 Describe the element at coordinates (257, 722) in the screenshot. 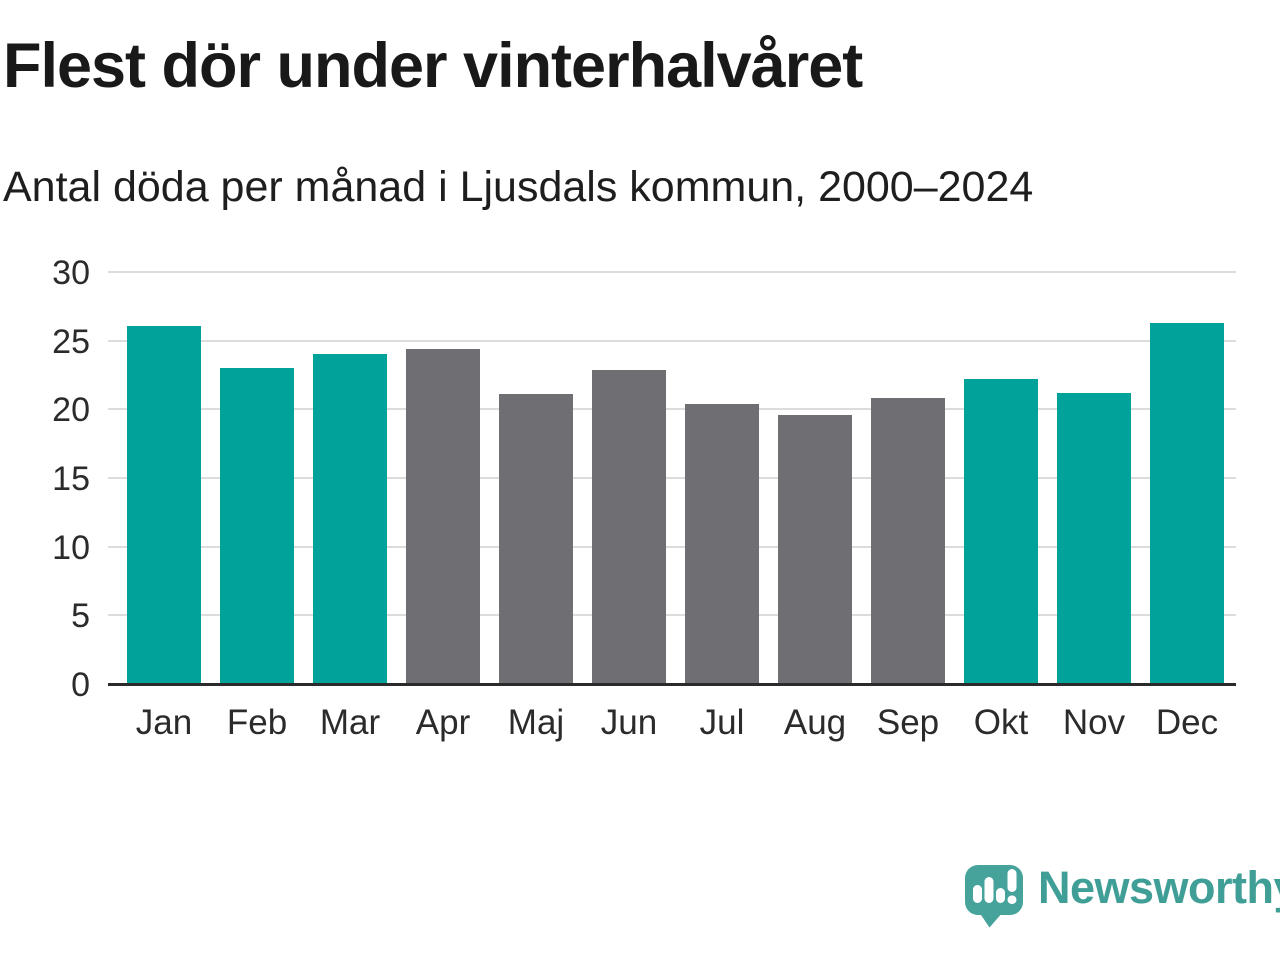

I see `x-axis-category-label: Feb` at that location.